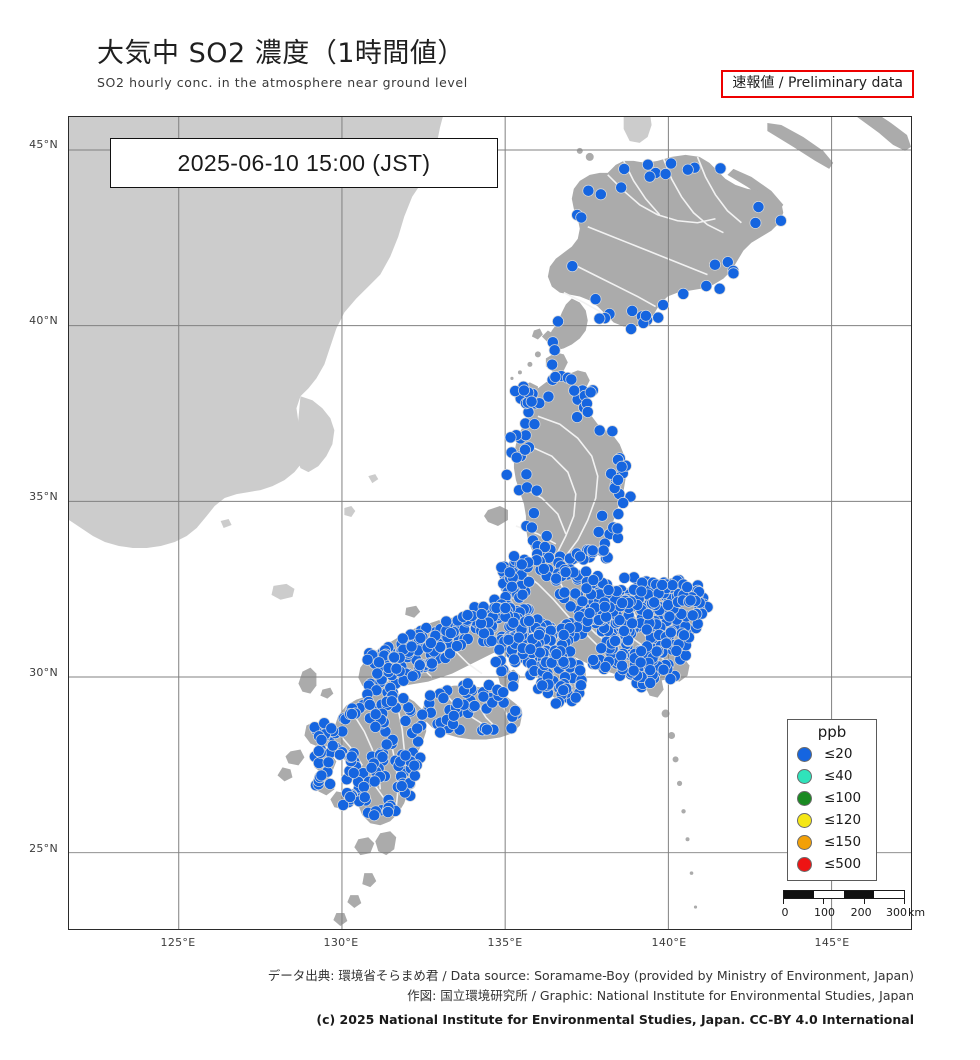 Image resolution: width=980 pixels, height=1060 pixels. I want to click on scale-label-0: 0, so click(785, 912).